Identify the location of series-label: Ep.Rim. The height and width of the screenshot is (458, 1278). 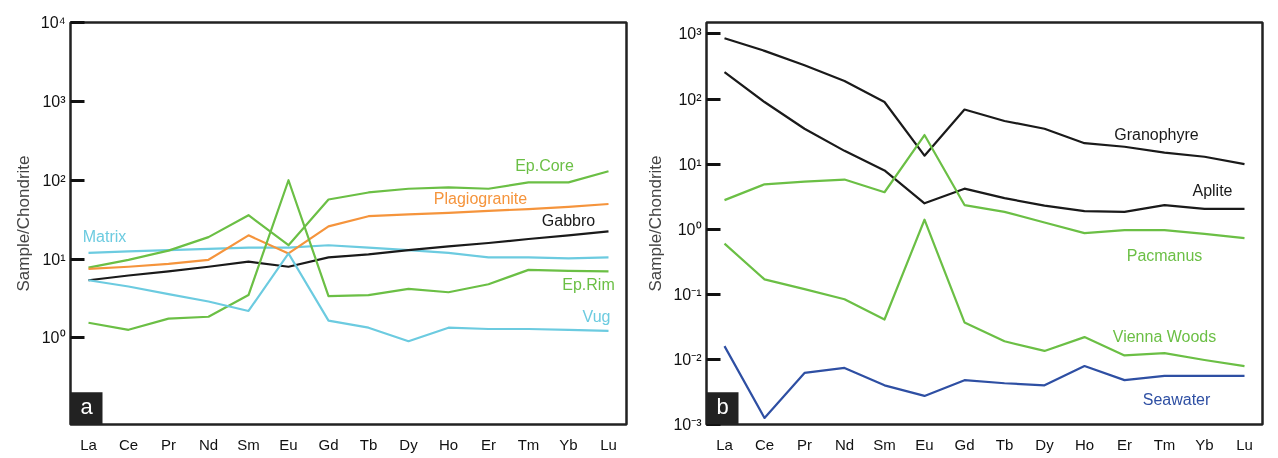
(588, 284).